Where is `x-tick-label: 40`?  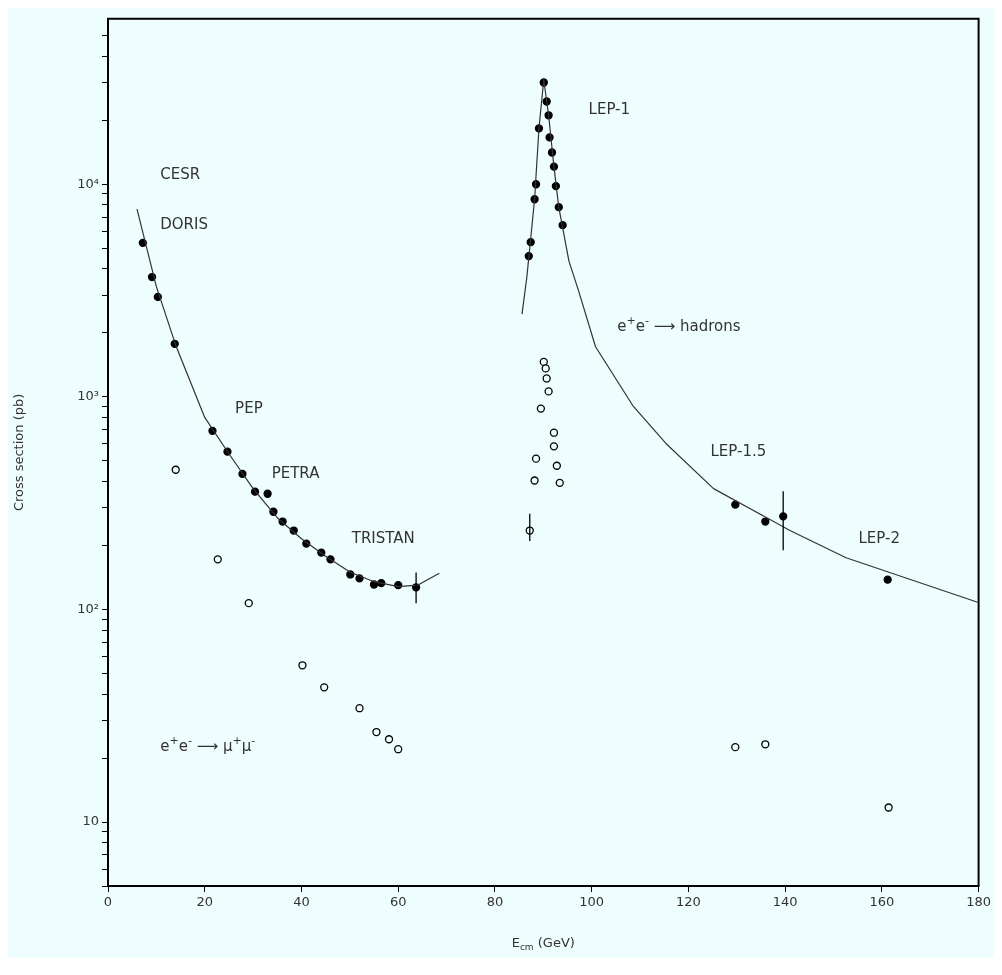 x-tick-label: 40 is located at coordinates (301, 902).